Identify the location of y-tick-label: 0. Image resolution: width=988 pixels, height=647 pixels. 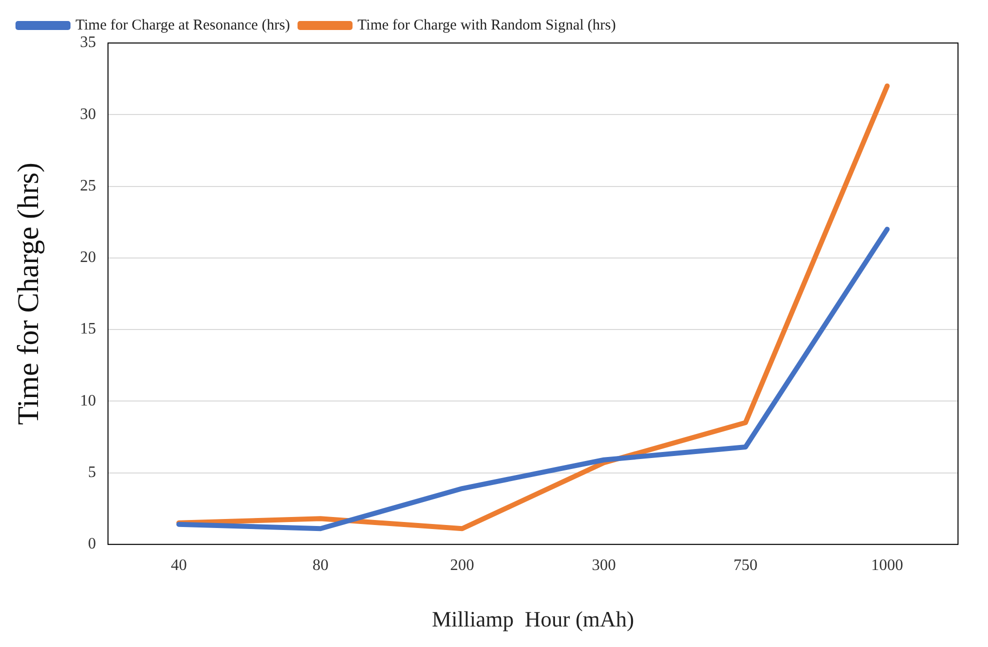
(92, 544).